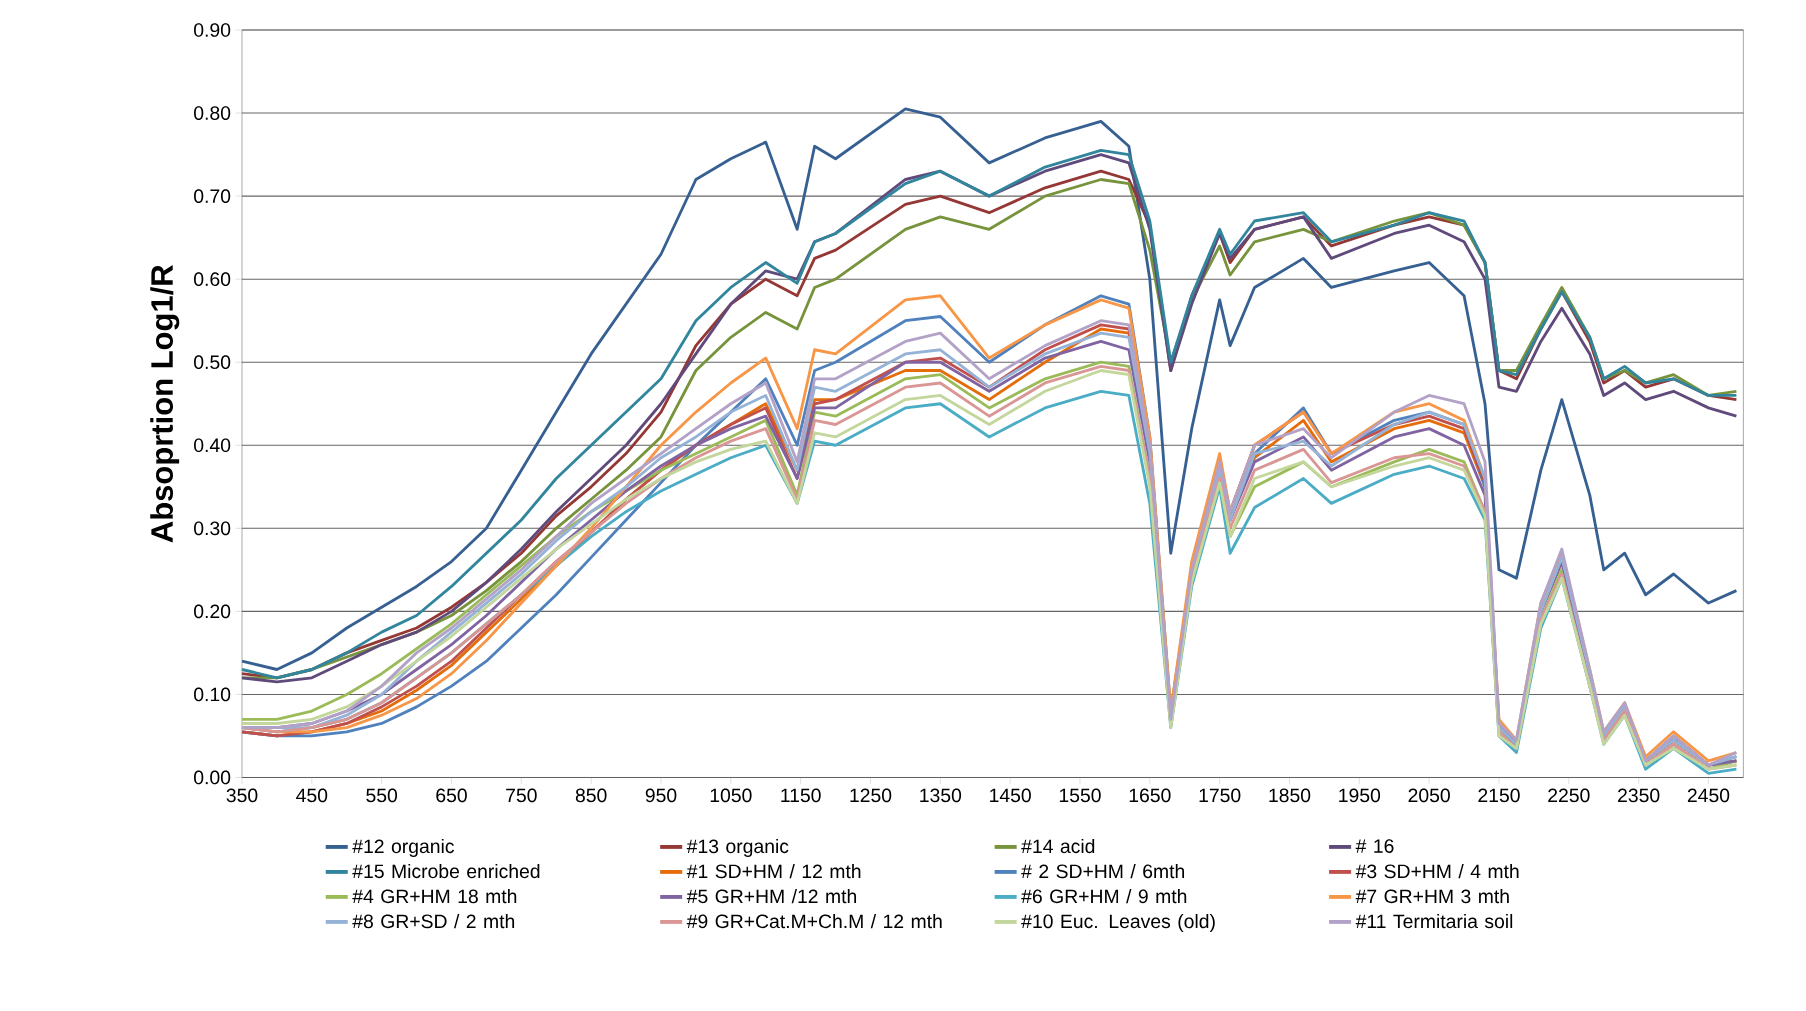 The image size is (1806, 1011). I want to click on legend-label: #15 Microbe enriched, so click(446, 871).